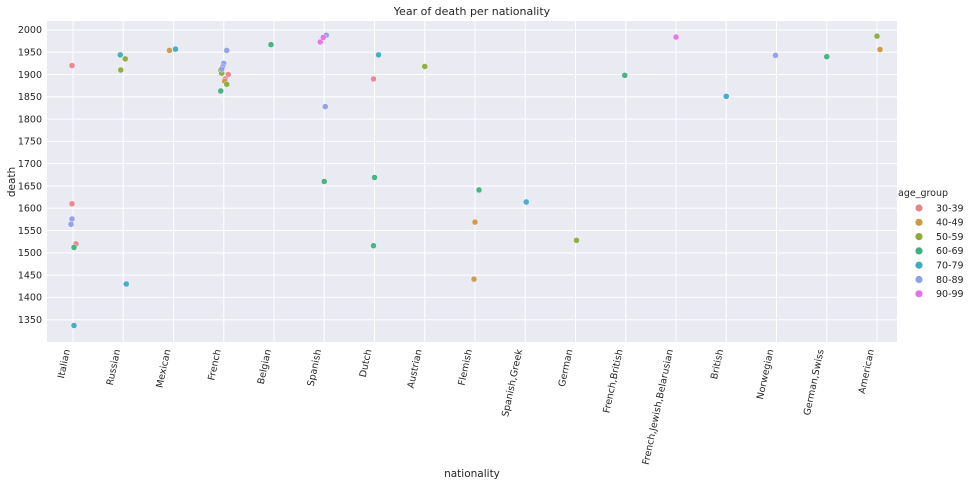 Image resolution: width=971 pixels, height=486 pixels. What do you see at coordinates (950, 294) in the screenshot?
I see `legend-label: 90-99` at bounding box center [950, 294].